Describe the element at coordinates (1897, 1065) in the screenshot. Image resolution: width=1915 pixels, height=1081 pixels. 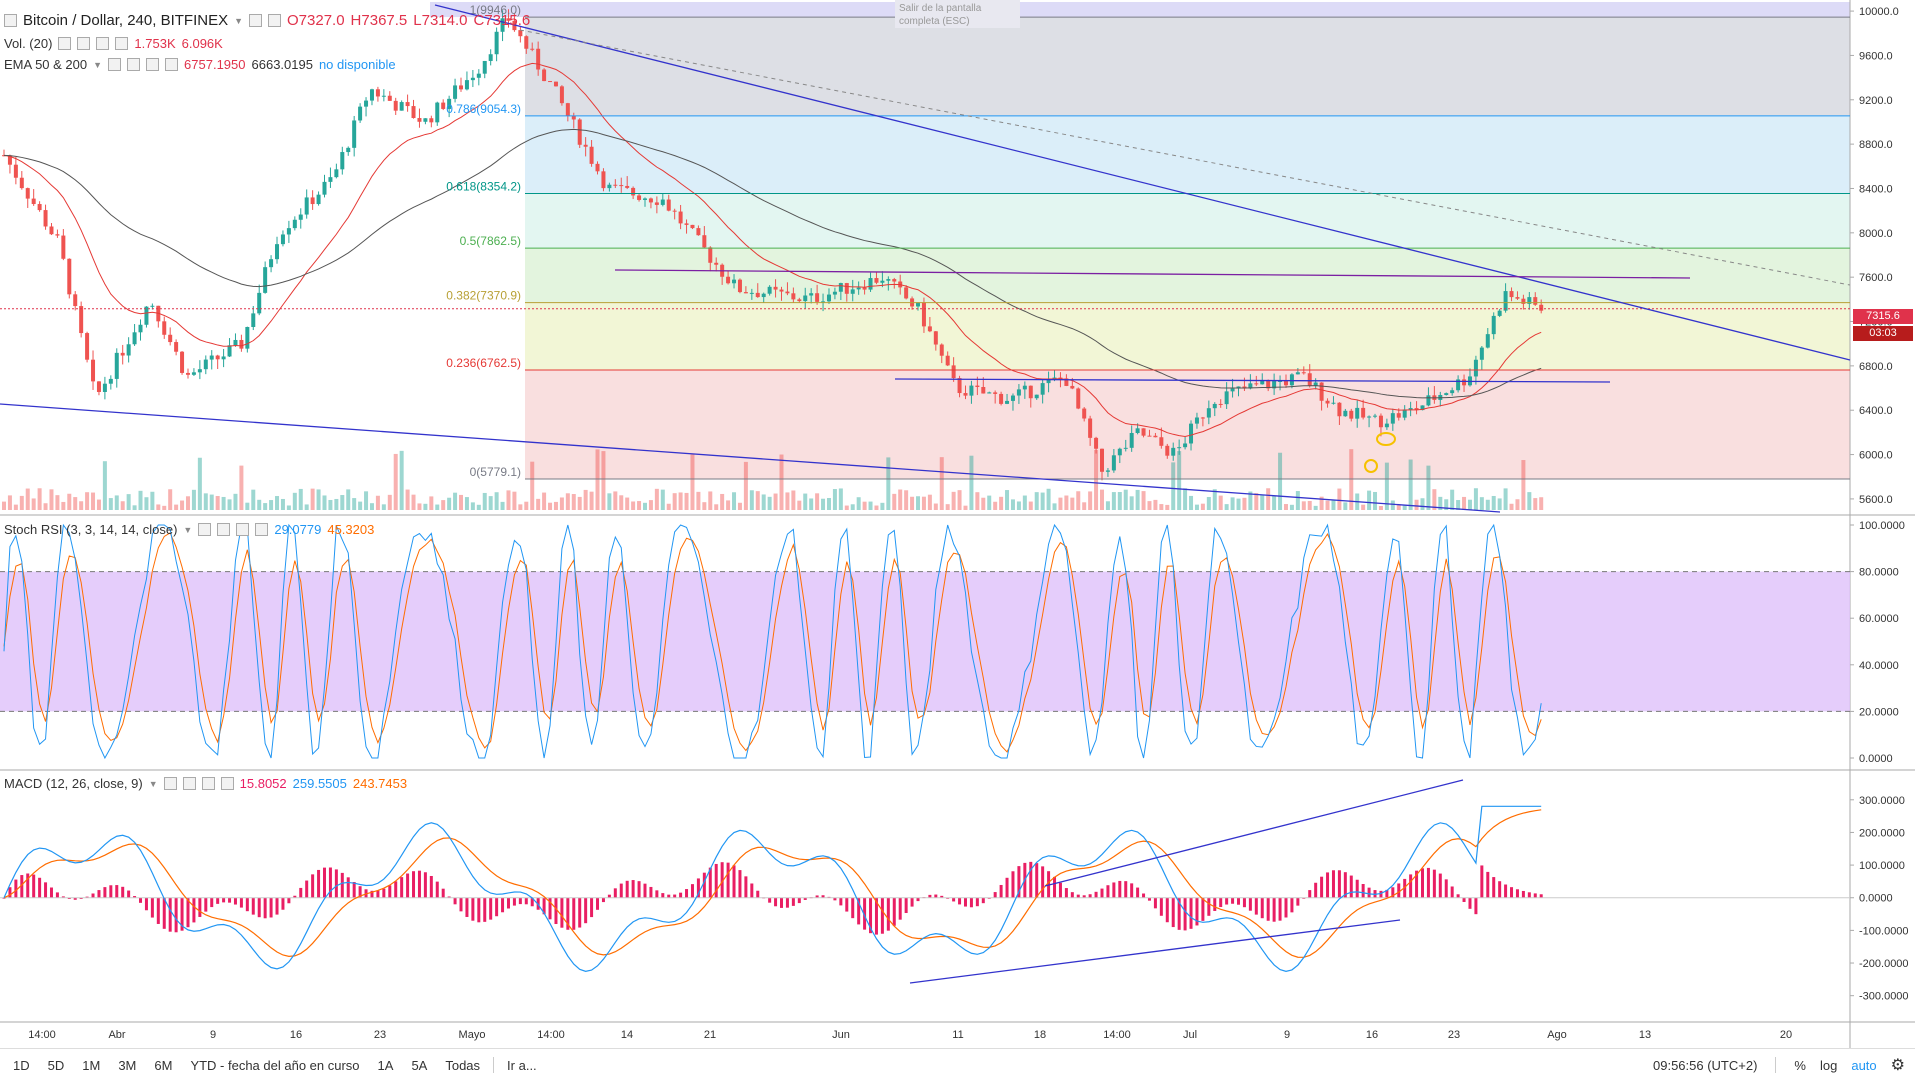
I see `gear-icon: ⚙` at that location.